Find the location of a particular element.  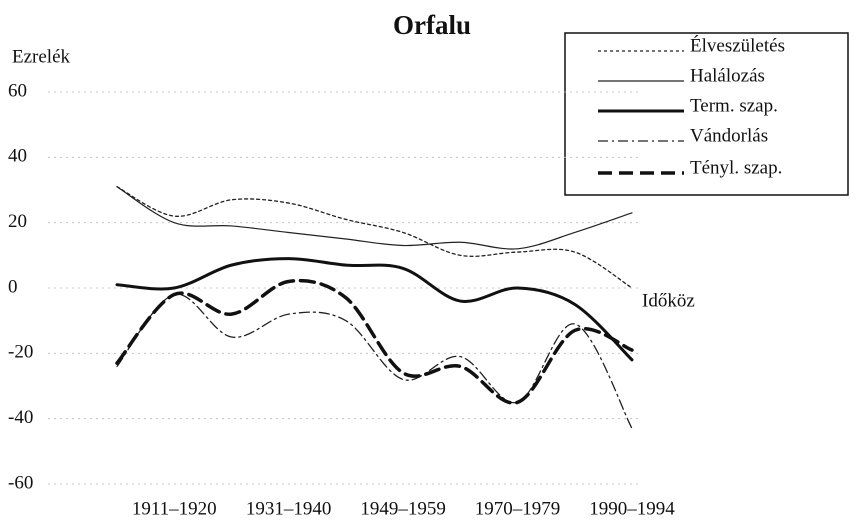

x-tick-label: 1911–1920 is located at coordinates (174, 508).